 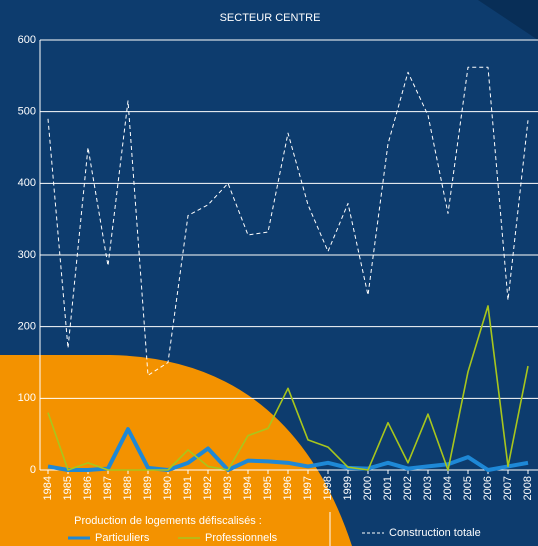 What do you see at coordinates (27, 398) in the screenshot?
I see `y-tick-label: 100` at bounding box center [27, 398].